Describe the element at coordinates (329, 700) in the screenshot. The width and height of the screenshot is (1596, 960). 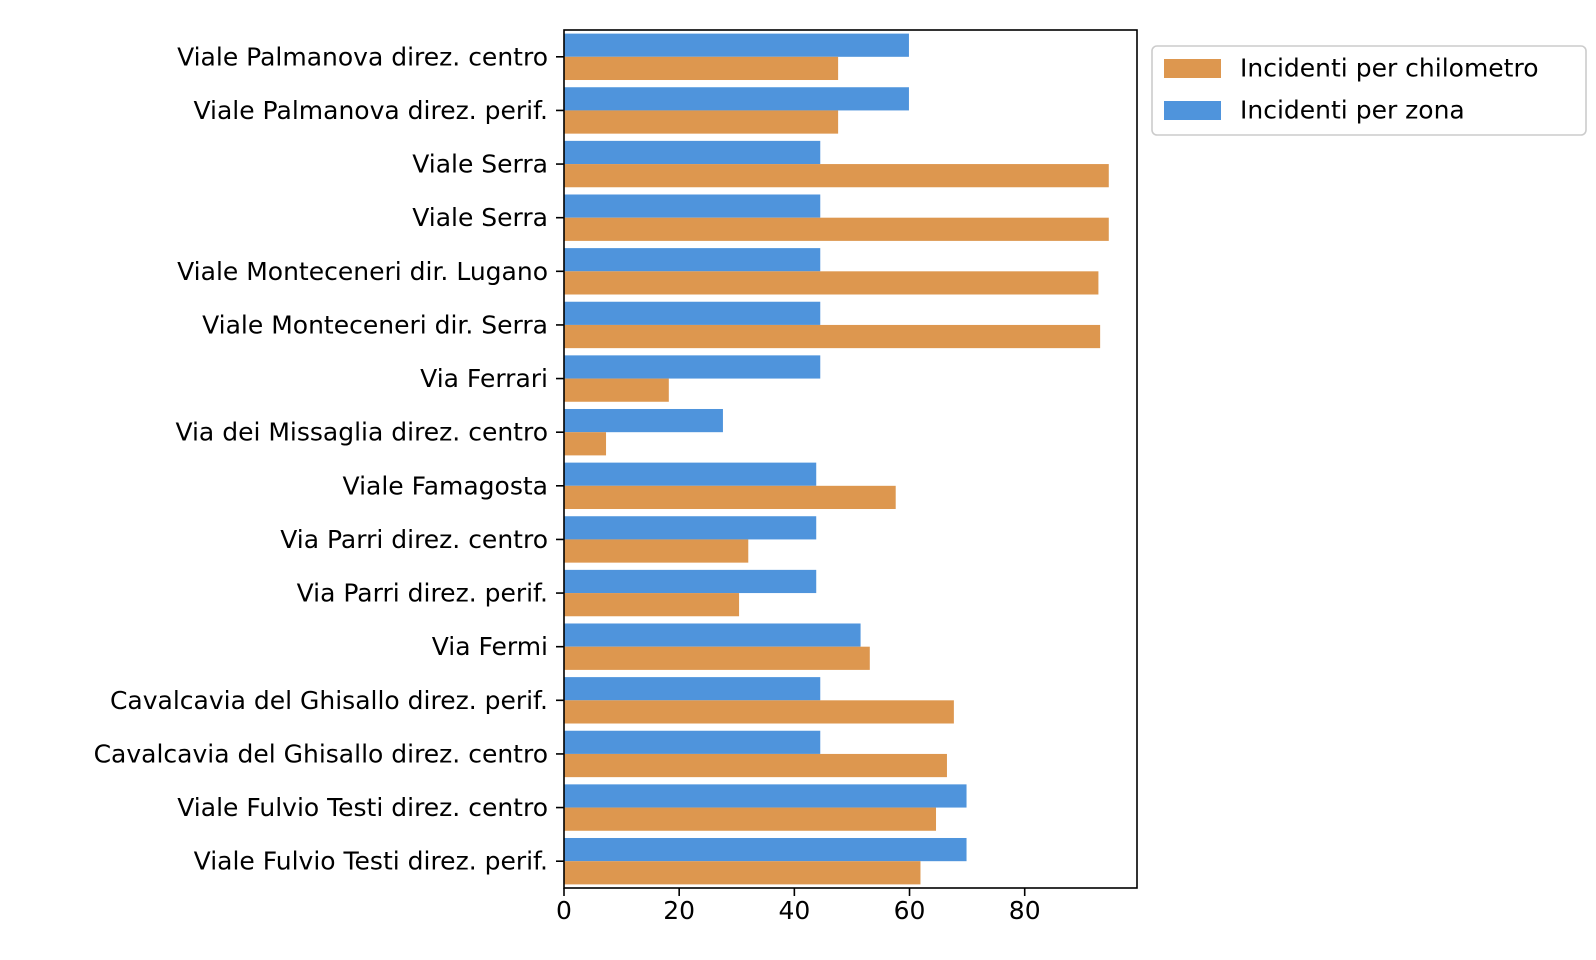
I see `y-tick-label: Cavalcavia del Ghisallo direz. perif.` at that location.